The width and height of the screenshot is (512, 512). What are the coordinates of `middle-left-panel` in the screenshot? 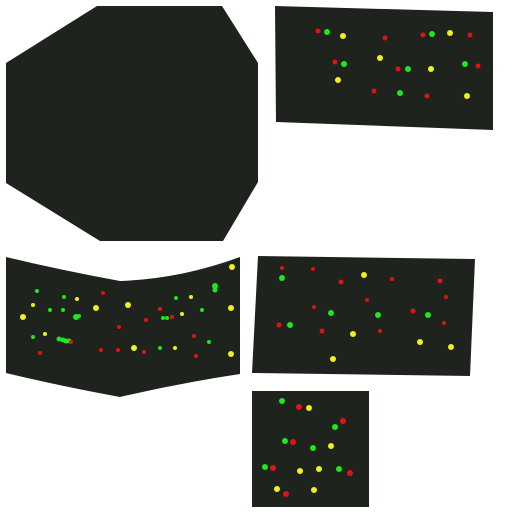 It's located at (123, 327).